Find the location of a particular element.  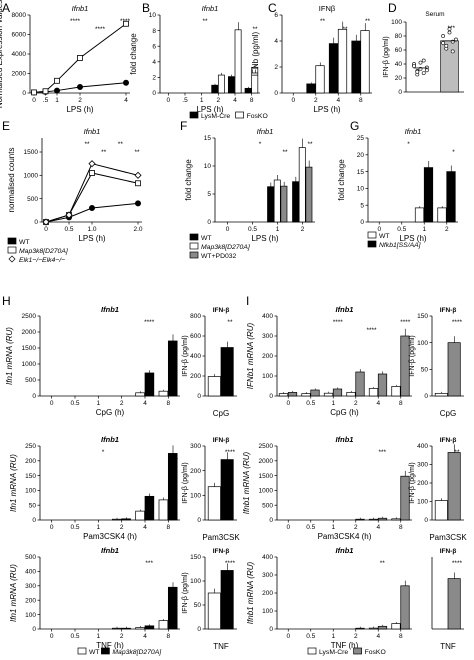

y-tick-label: 4000 is located at coordinates (19, 54).